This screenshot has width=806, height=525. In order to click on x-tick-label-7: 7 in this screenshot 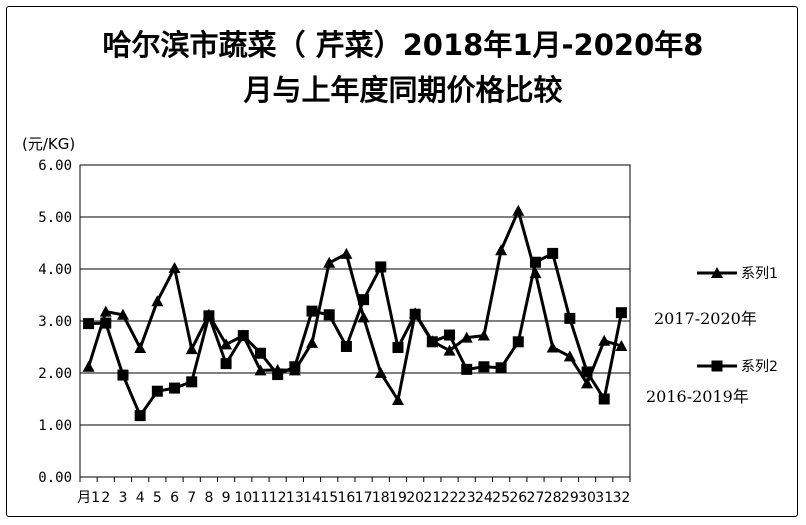, I will do `click(191, 498)`.